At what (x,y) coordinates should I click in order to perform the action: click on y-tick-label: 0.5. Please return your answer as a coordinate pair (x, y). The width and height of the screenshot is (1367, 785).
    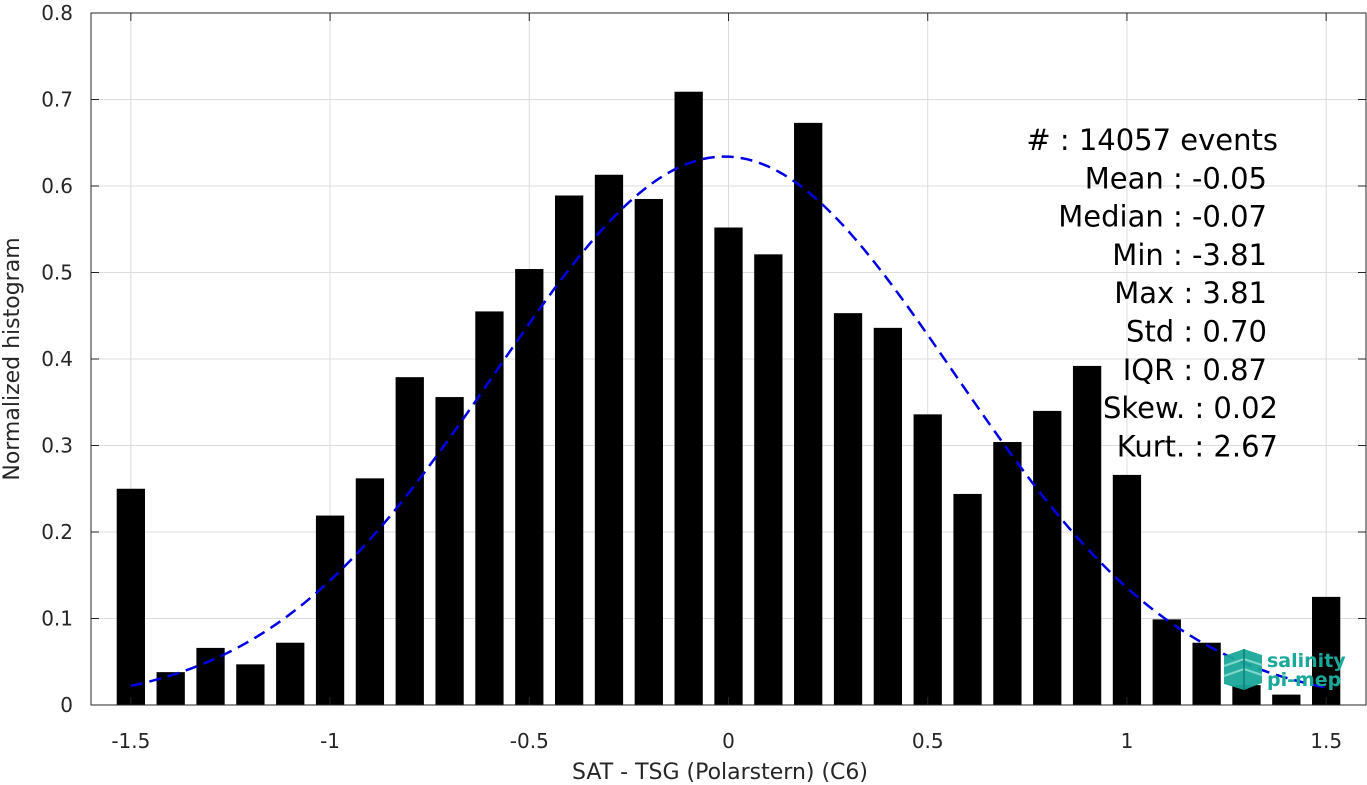
    Looking at the image, I should click on (57, 273).